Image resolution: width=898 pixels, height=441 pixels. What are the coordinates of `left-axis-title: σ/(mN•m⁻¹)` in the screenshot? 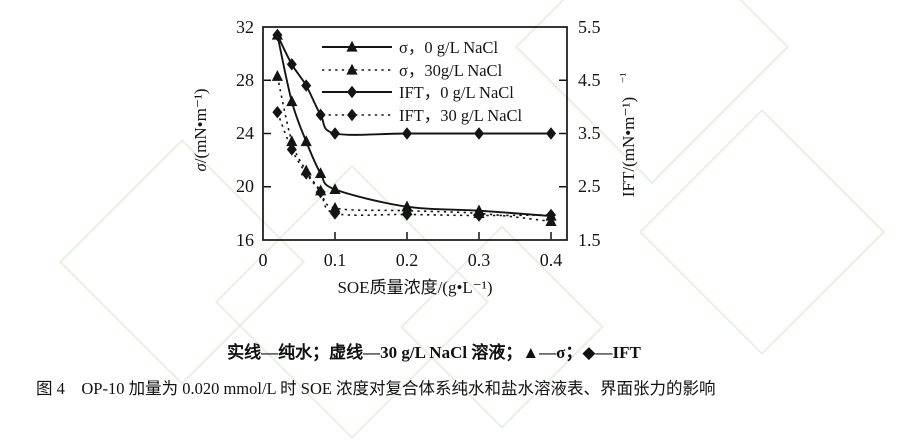 It's located at (201, 129).